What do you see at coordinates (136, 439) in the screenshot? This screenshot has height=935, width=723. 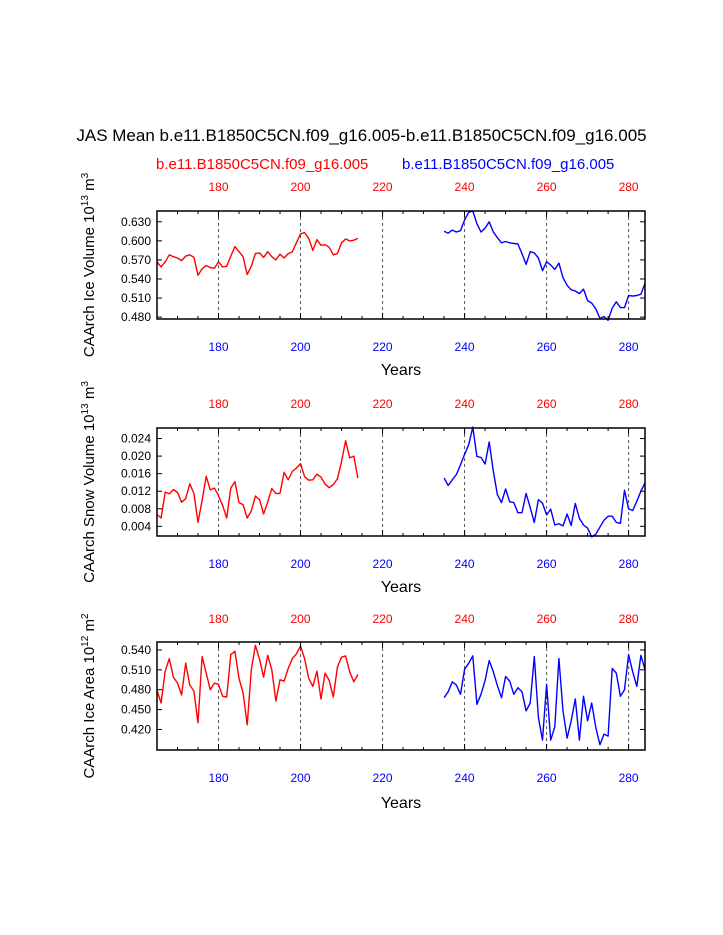 I see `y-tick-label: 0.024` at bounding box center [136, 439].